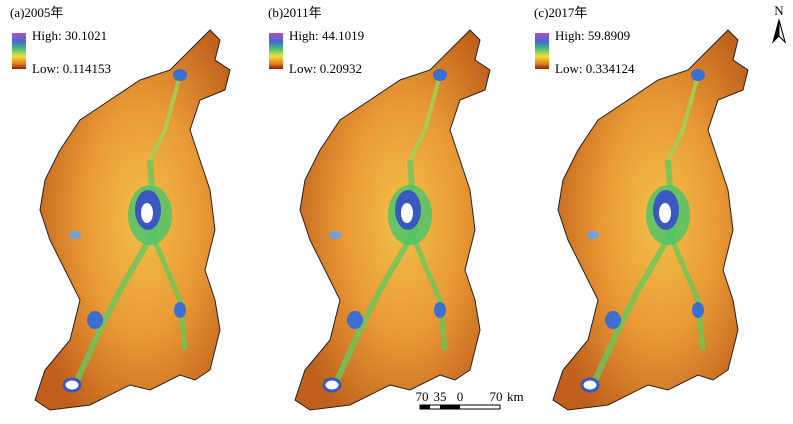 This screenshot has width=793, height=424. Describe the element at coordinates (460, 407) in the screenshot. I see `scale-bar` at that location.